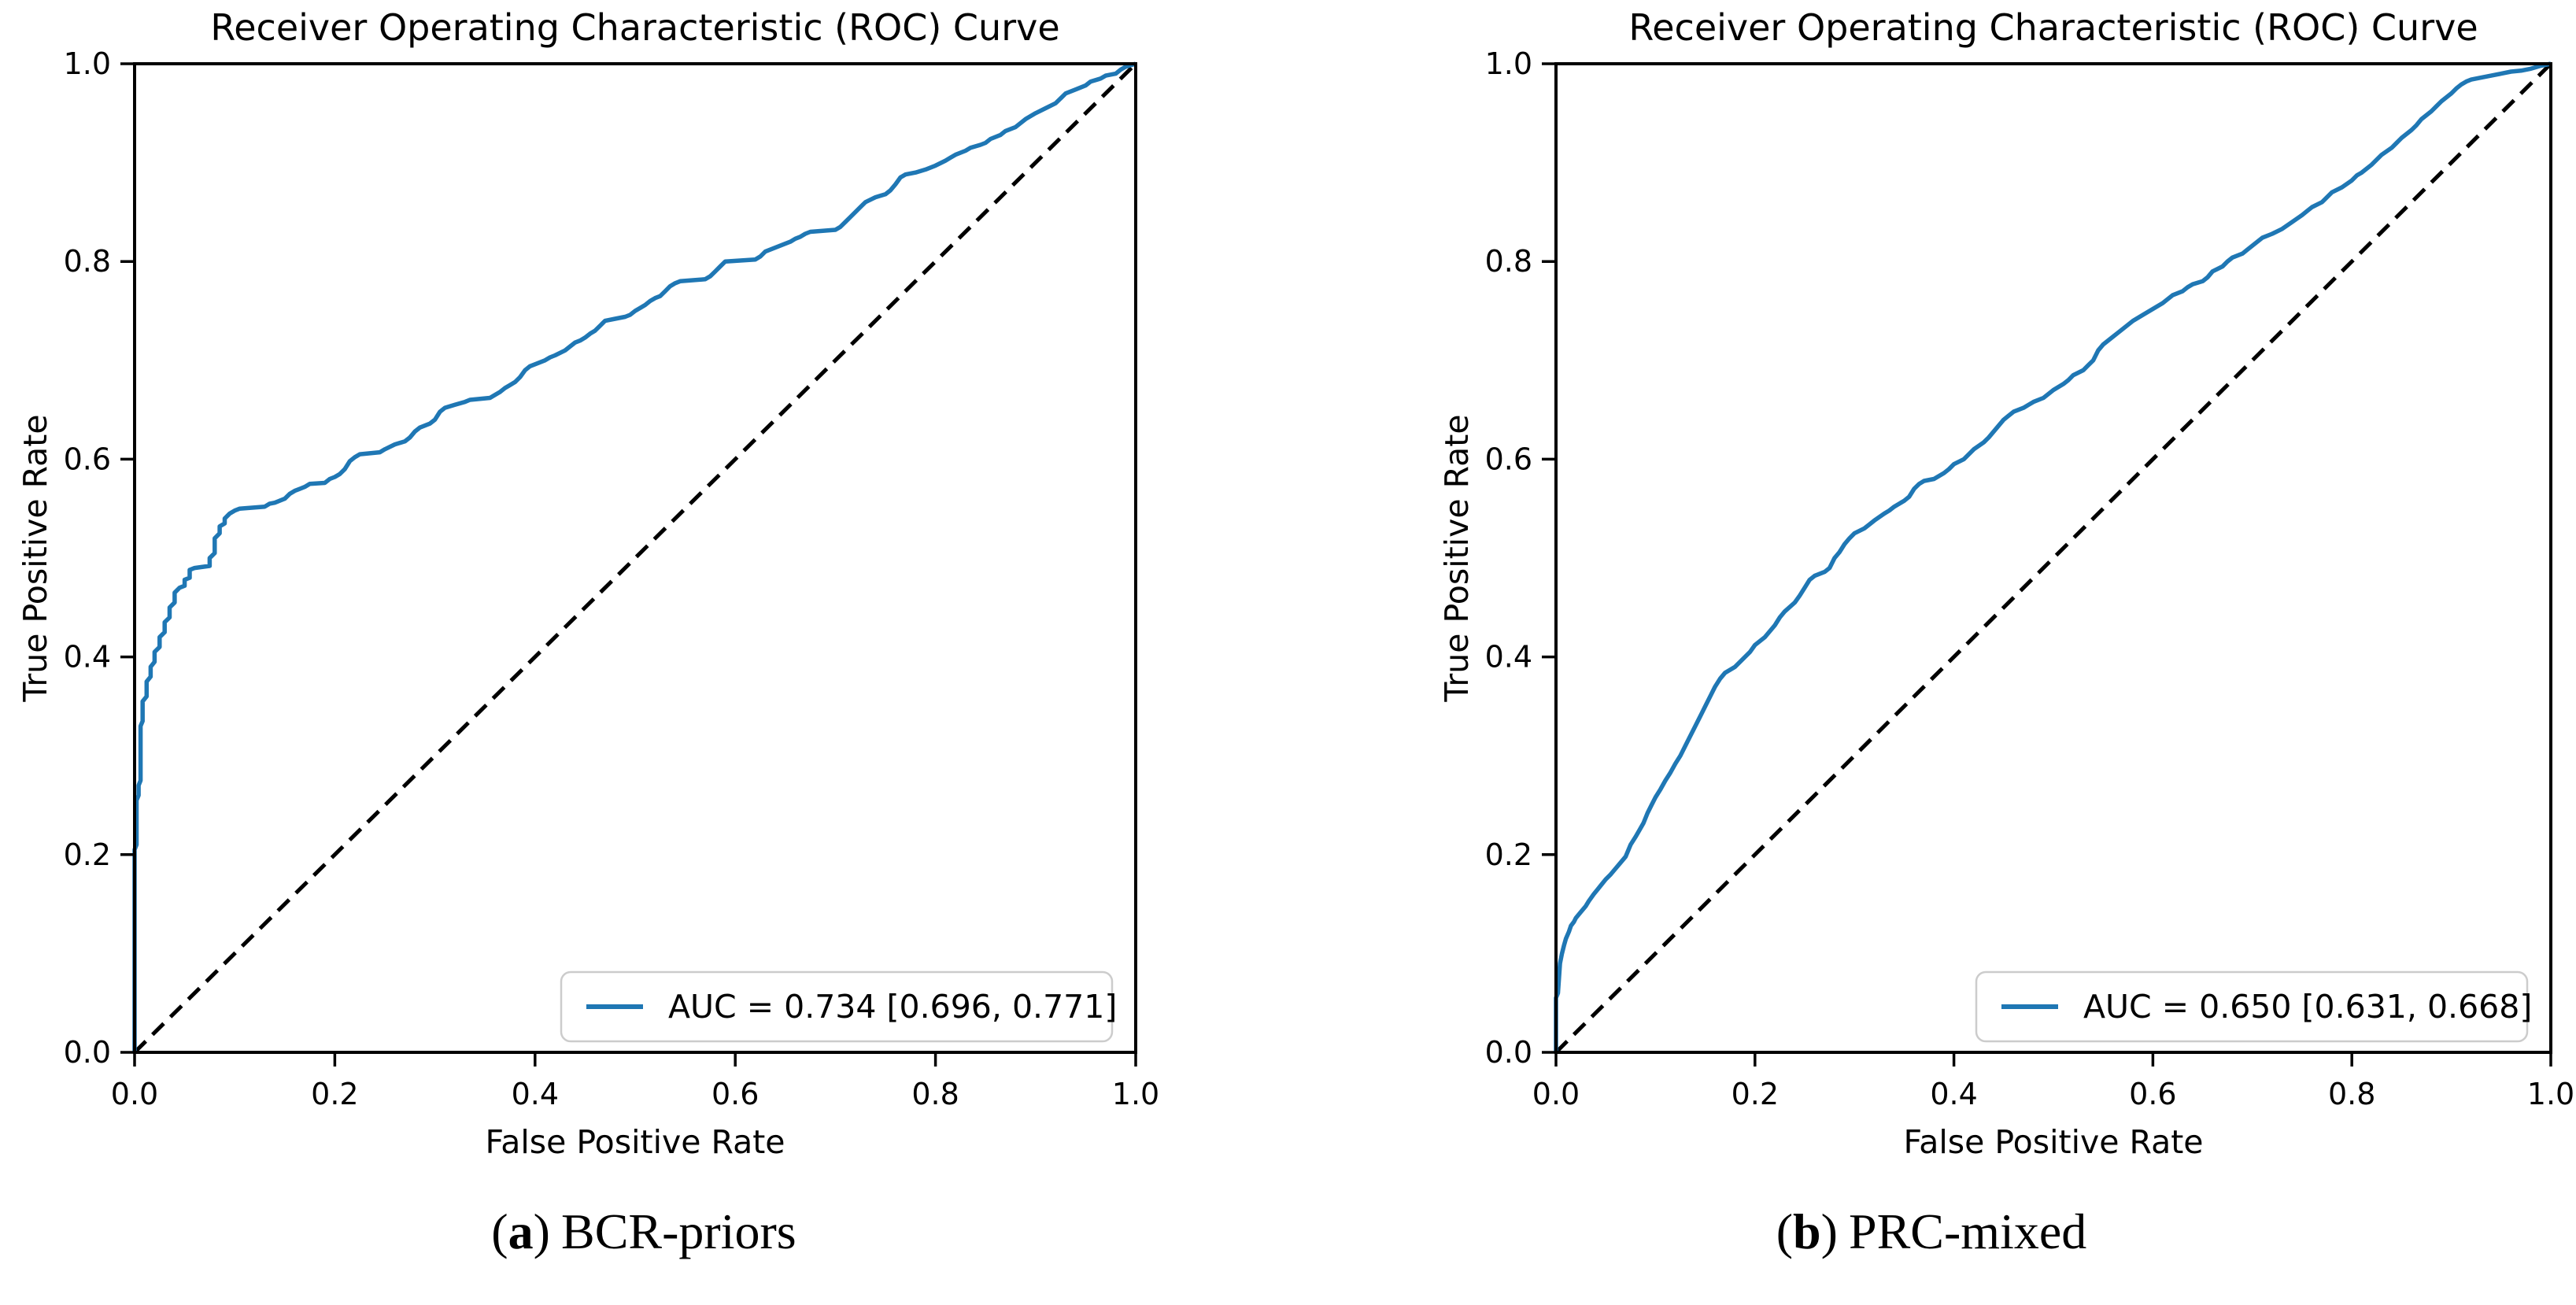 This screenshot has height=1305, width=2576. I want to click on subfigure-b-caption: (b) PRC-mixed, so click(1931, 1232).